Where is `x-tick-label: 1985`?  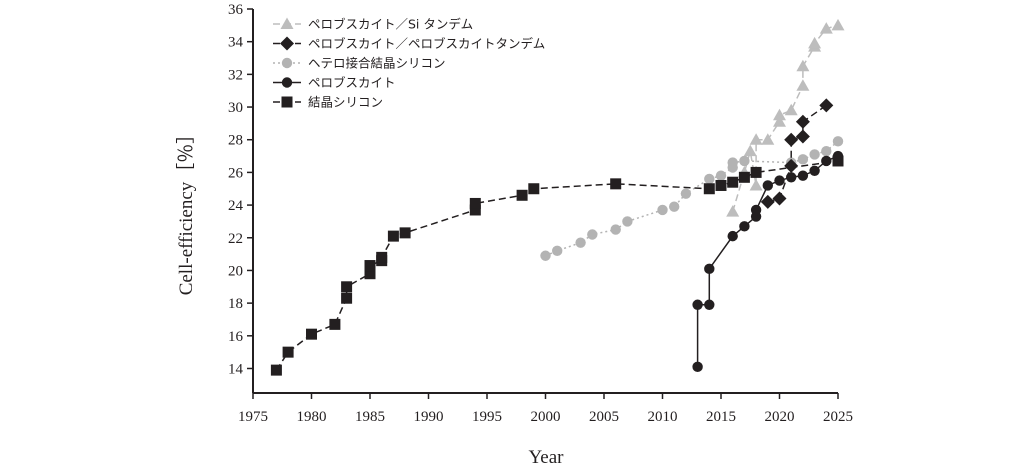
x-tick-label: 1985 is located at coordinates (370, 417).